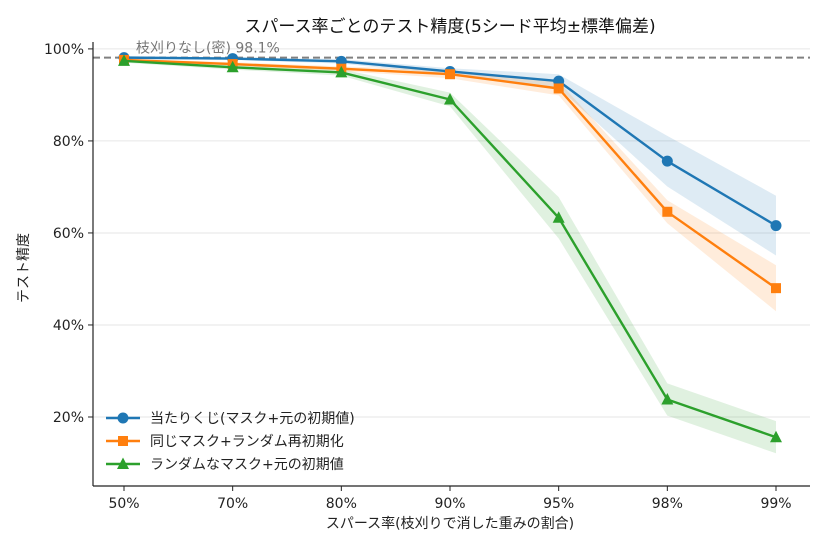 The image size is (825, 550). What do you see at coordinates (68, 142) in the screenshot?
I see `y-tick-label: 80%` at bounding box center [68, 142].